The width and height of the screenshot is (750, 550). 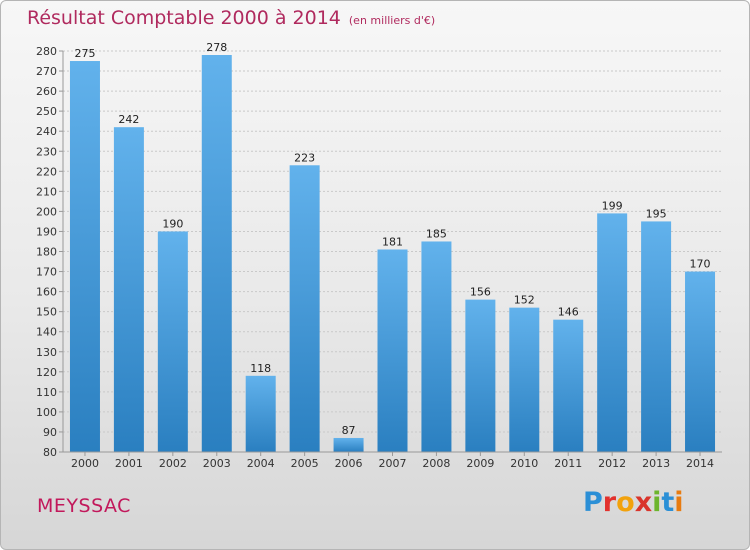 I want to click on bar-value-label: 190, so click(x=172, y=223).